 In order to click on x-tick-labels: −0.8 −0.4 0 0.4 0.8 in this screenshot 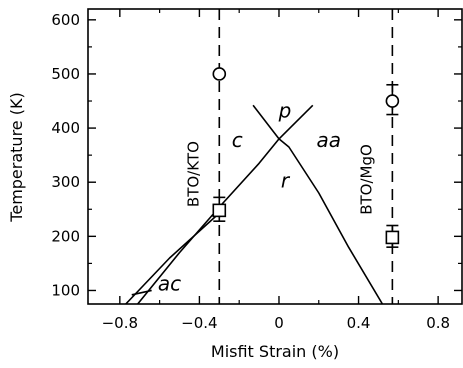, I will do `click(276, 323)`.